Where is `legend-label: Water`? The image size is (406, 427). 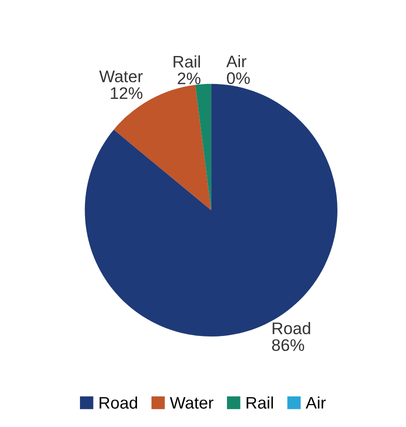
legend-label: Water is located at coordinates (192, 403).